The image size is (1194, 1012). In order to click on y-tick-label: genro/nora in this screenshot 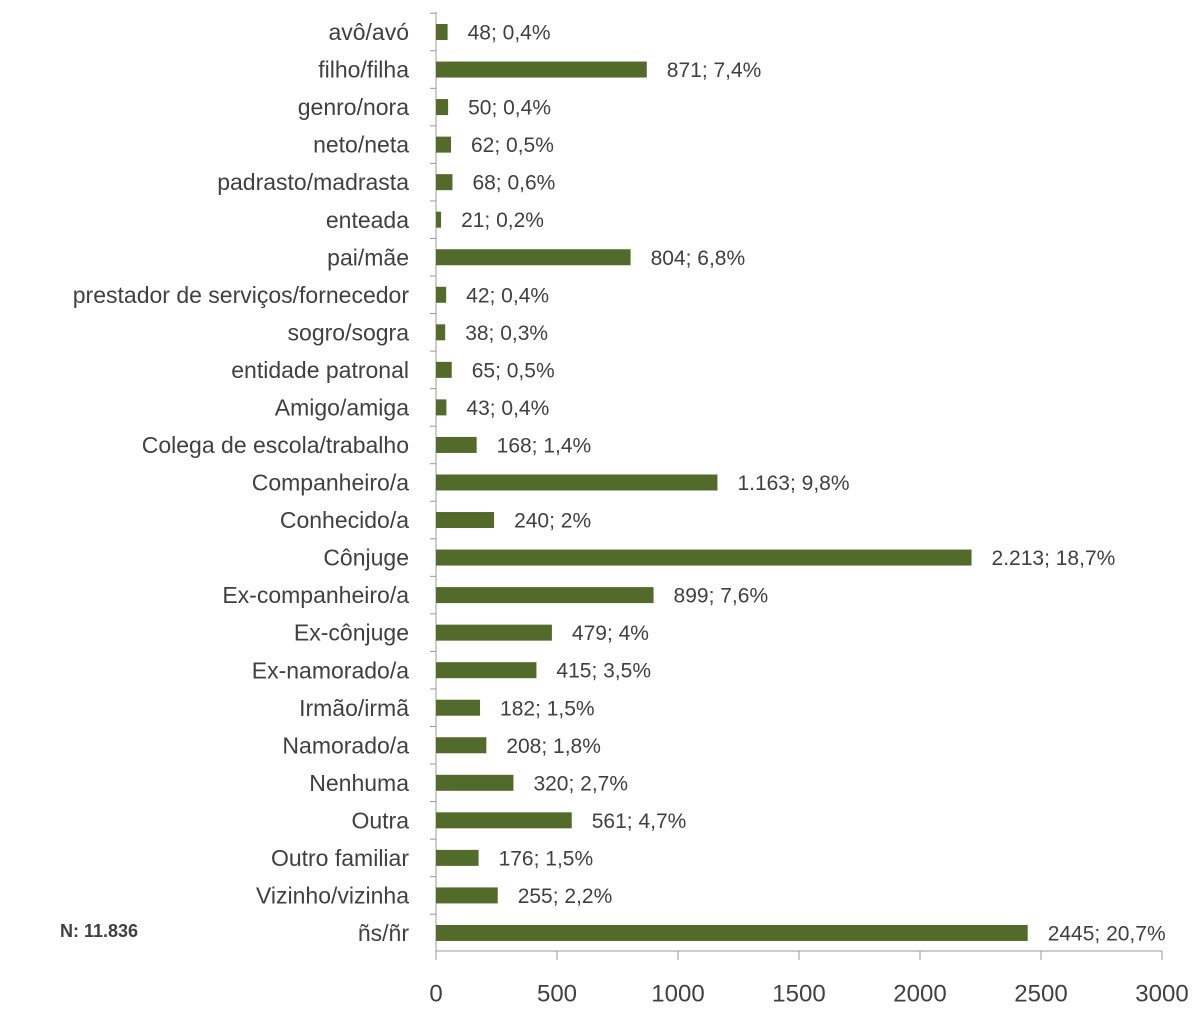, I will do `click(353, 107)`.